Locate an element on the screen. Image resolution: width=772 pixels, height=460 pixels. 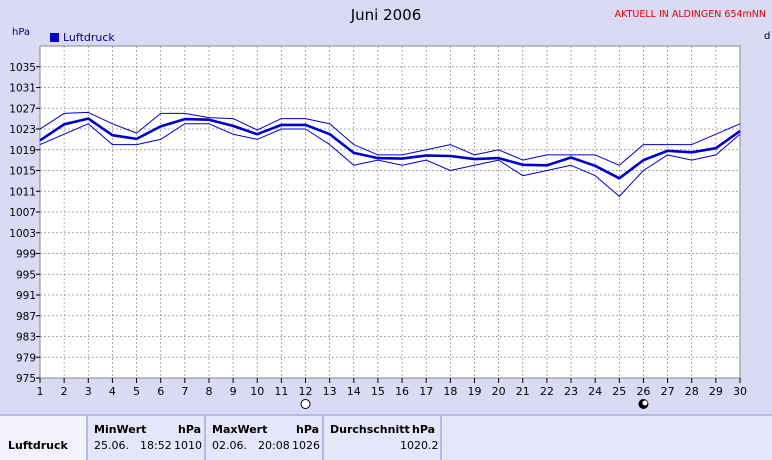
stats-average: Durchschnitt hPa 1020.2 is located at coordinates (382, 438).